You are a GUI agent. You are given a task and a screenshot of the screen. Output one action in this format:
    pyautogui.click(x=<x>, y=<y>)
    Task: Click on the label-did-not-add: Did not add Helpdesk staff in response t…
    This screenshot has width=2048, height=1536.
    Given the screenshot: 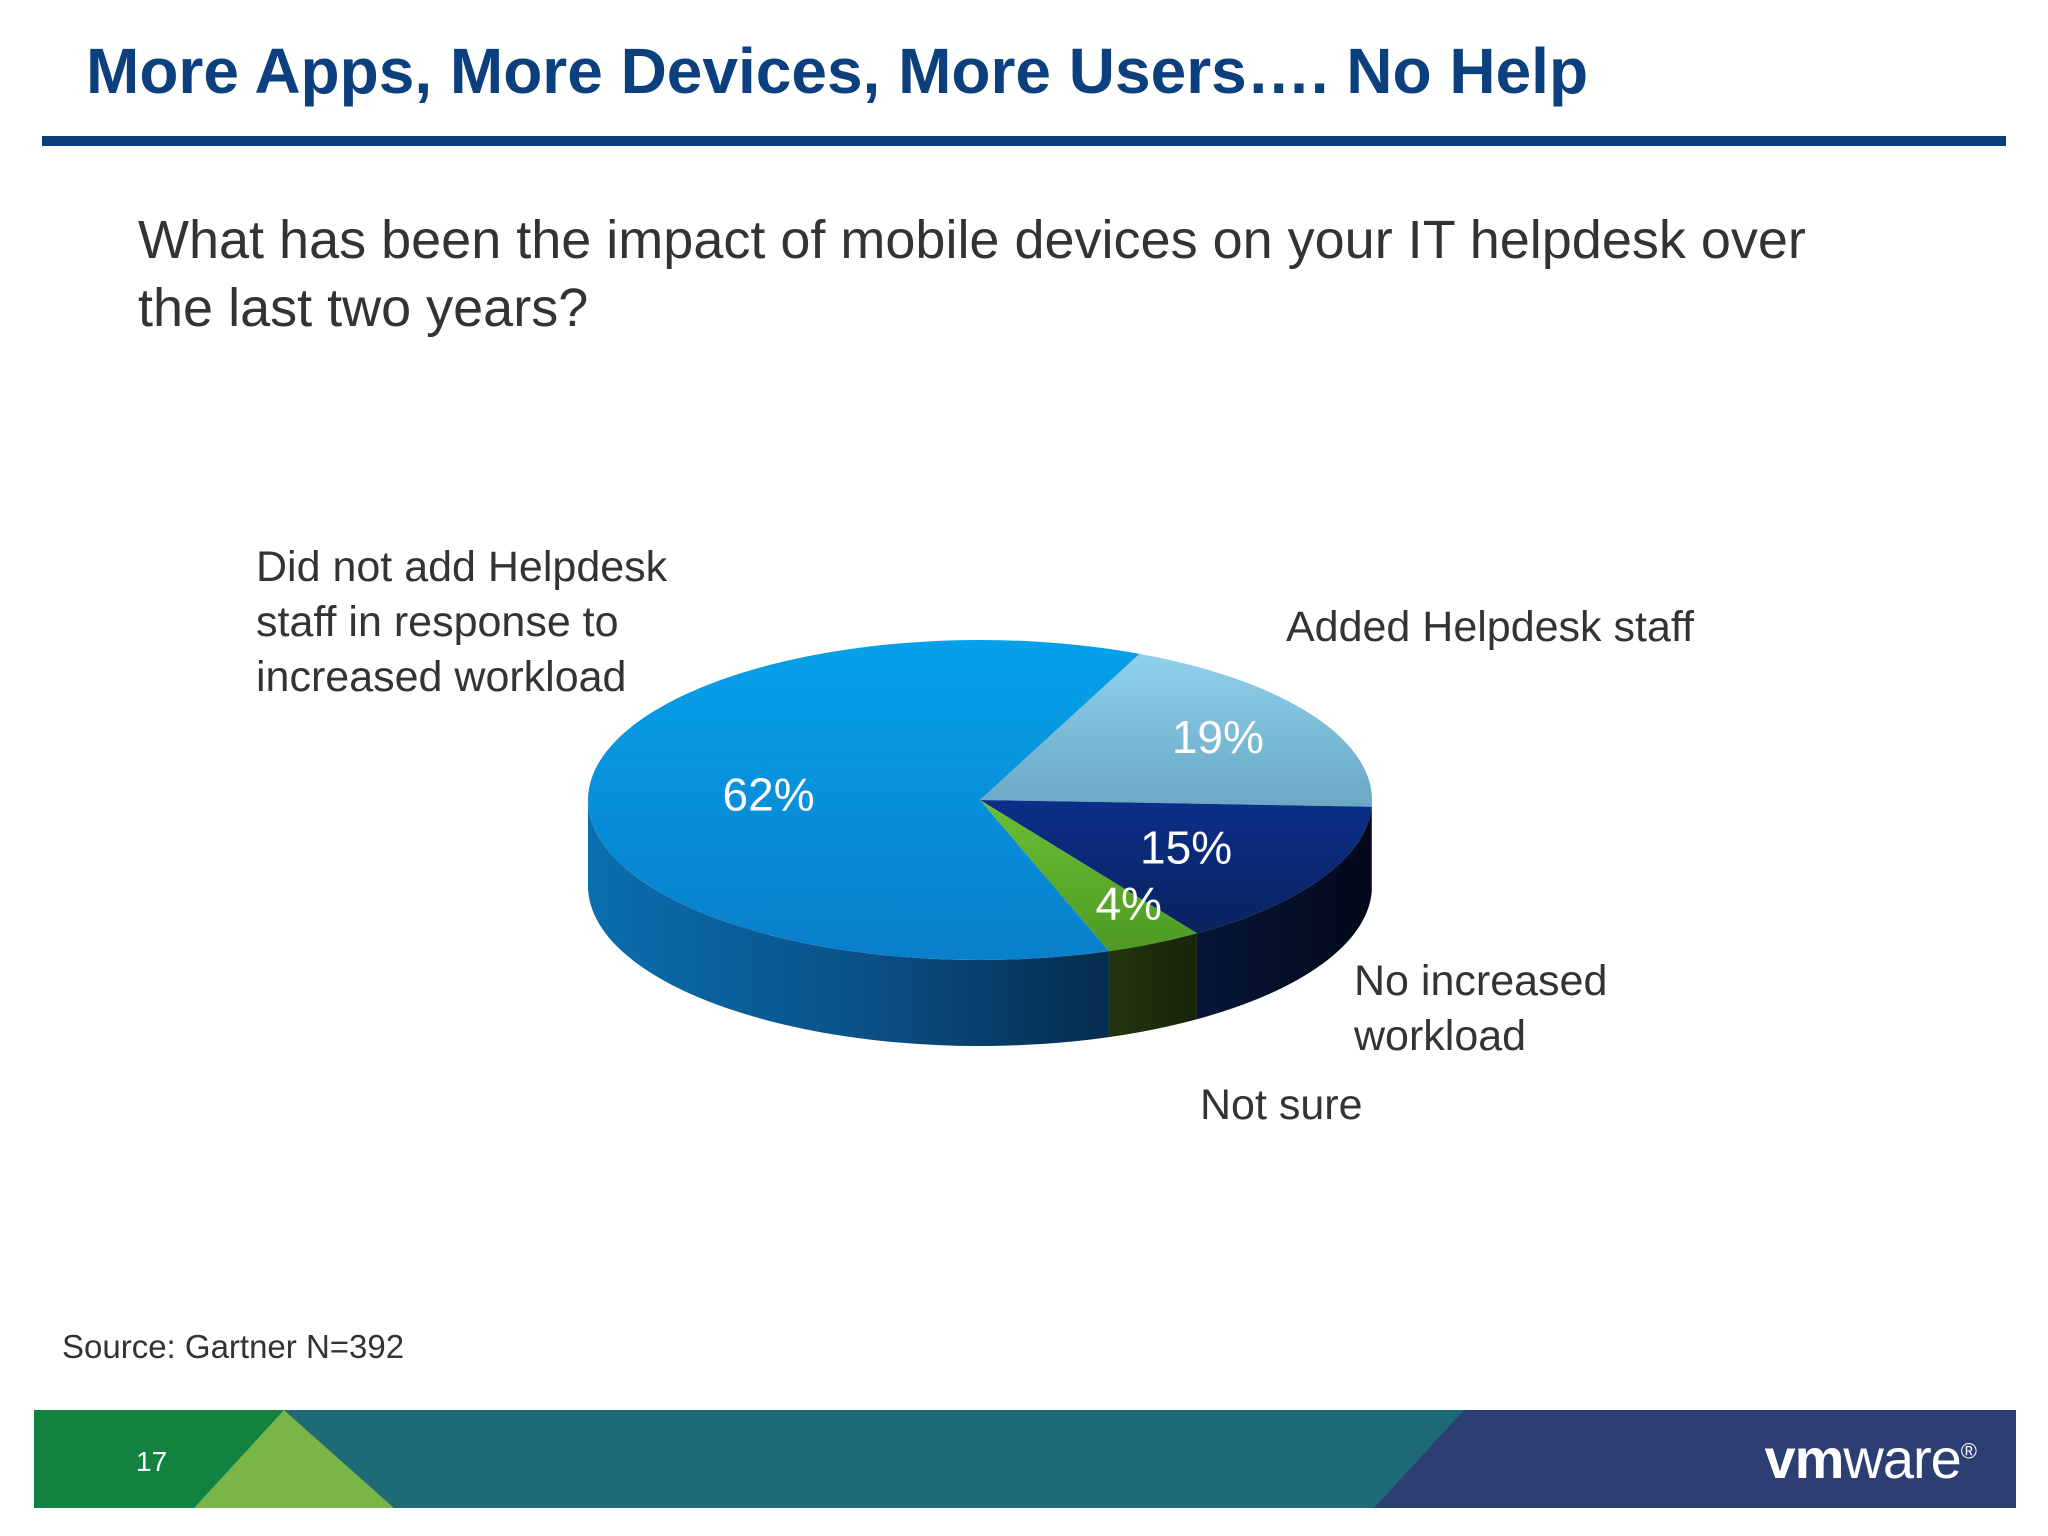 What is the action you would take?
    pyautogui.click(x=461, y=622)
    